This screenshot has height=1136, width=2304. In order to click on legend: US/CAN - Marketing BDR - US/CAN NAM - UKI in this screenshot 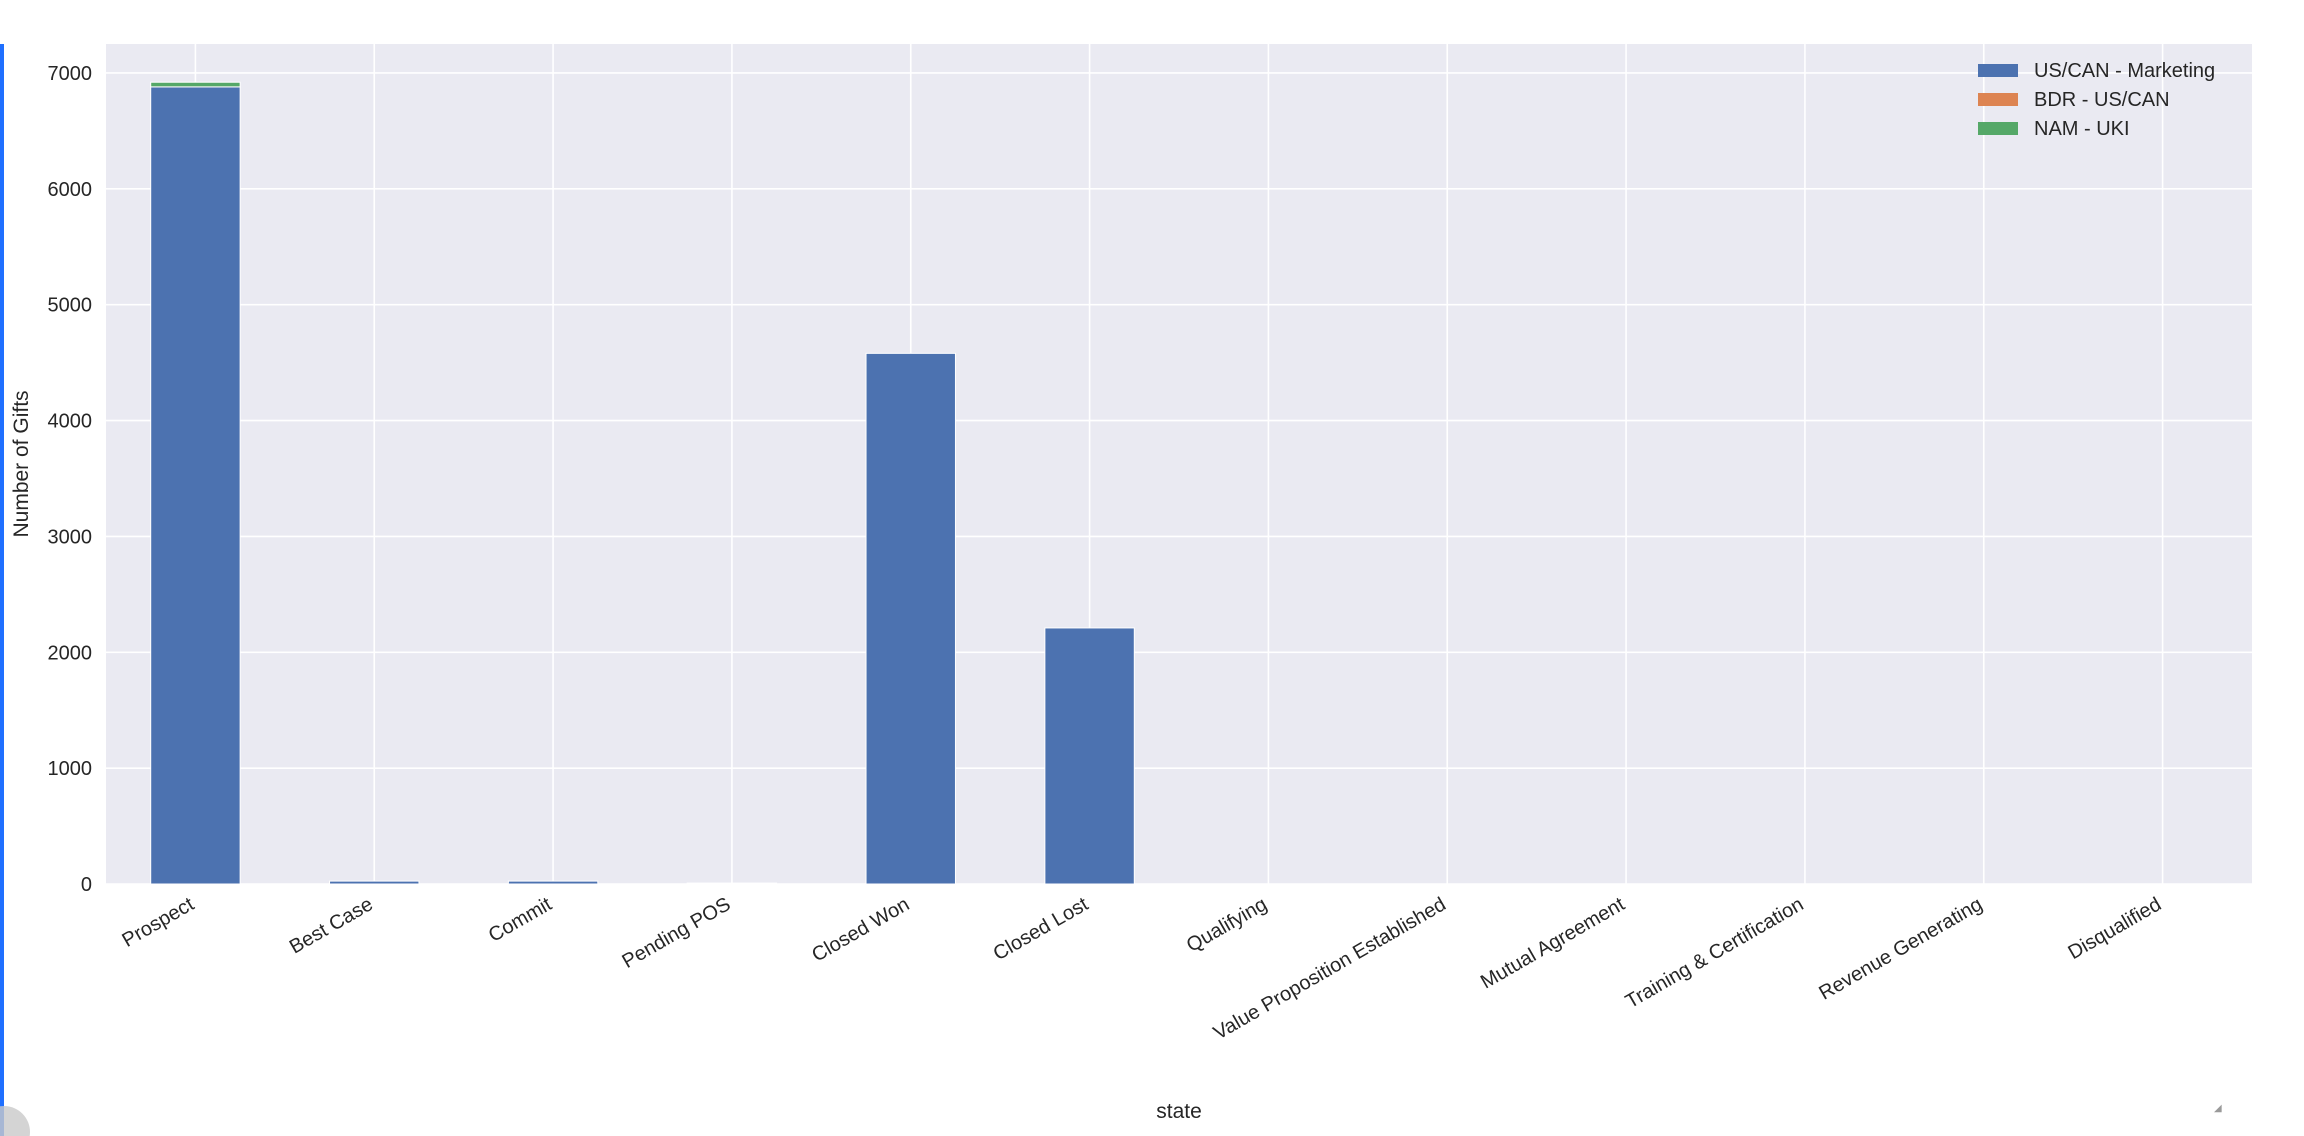, I will do `click(2096, 100)`.